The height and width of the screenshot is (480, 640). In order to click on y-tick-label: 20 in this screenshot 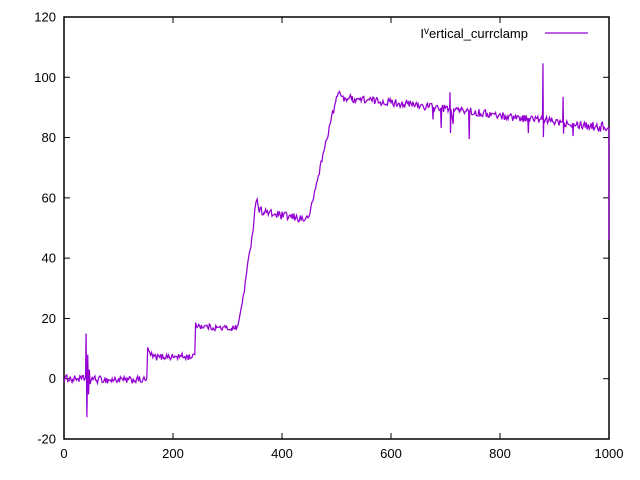, I will do `click(49, 318)`.